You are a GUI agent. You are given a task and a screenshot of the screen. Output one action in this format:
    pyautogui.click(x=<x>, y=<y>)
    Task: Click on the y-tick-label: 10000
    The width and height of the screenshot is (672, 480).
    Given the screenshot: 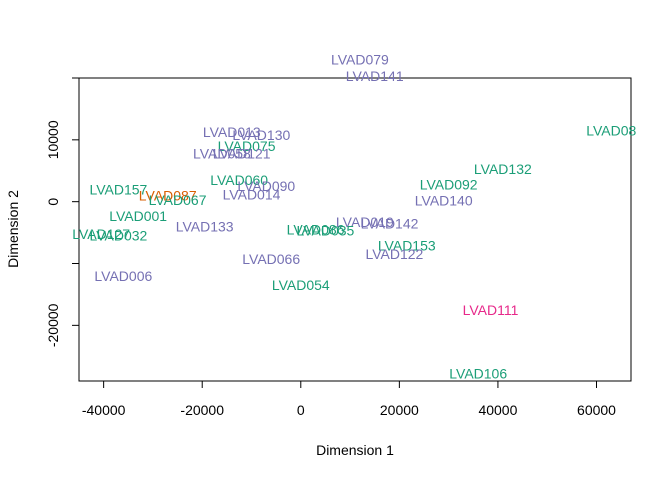 What is the action you would take?
    pyautogui.click(x=53, y=139)
    